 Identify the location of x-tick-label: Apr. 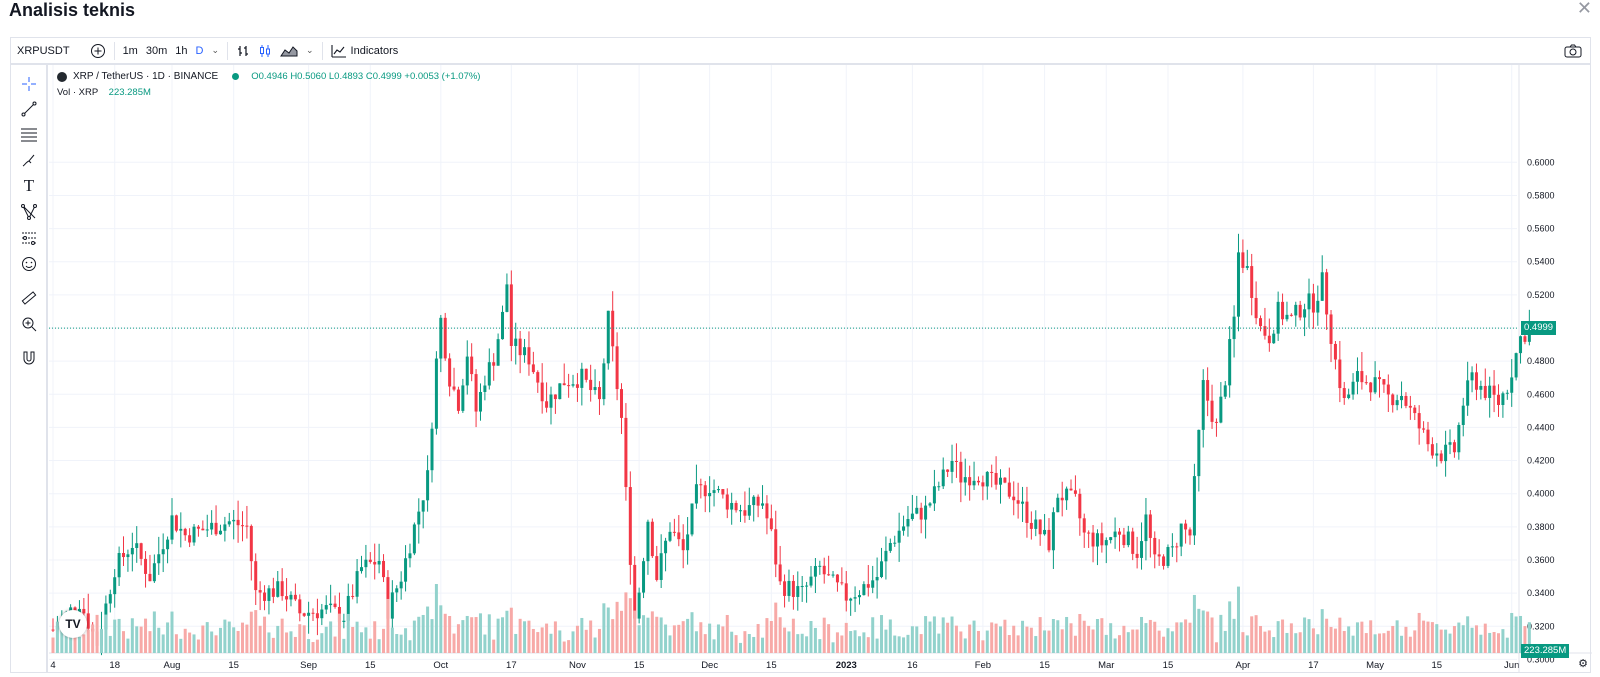
(1242, 665).